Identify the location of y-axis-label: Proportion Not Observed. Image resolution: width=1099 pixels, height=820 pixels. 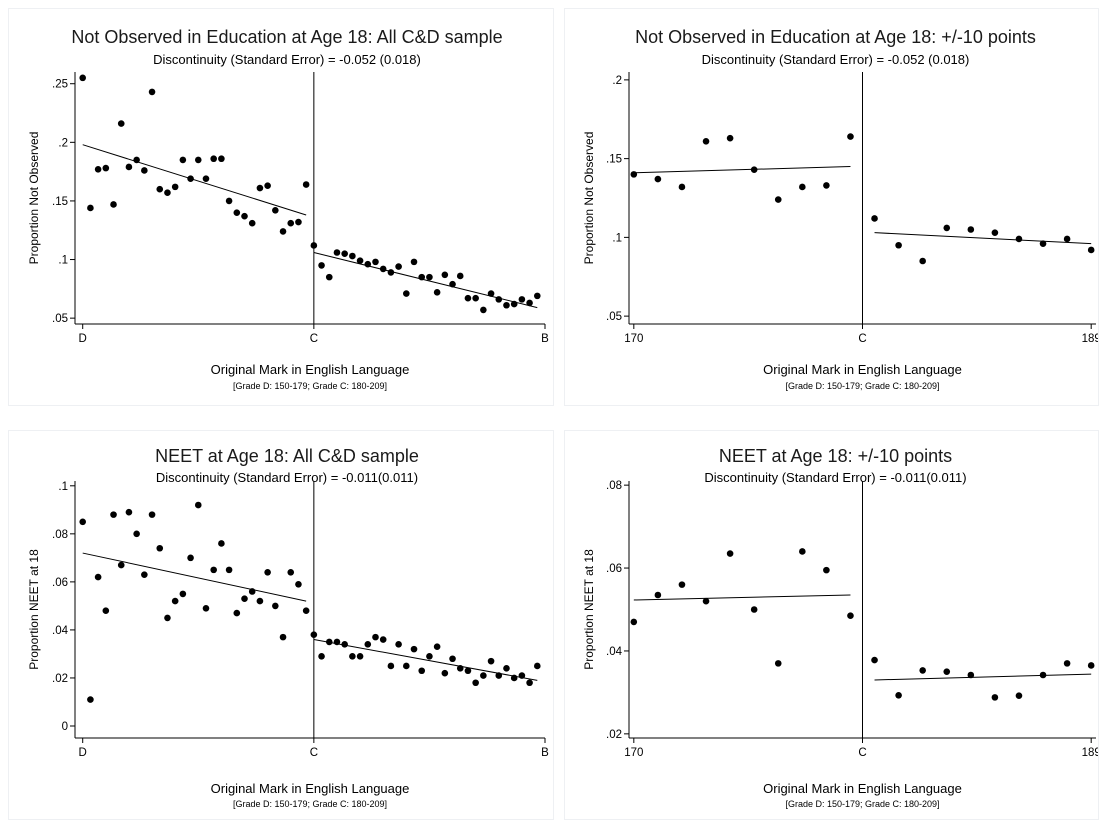
(589, 198).